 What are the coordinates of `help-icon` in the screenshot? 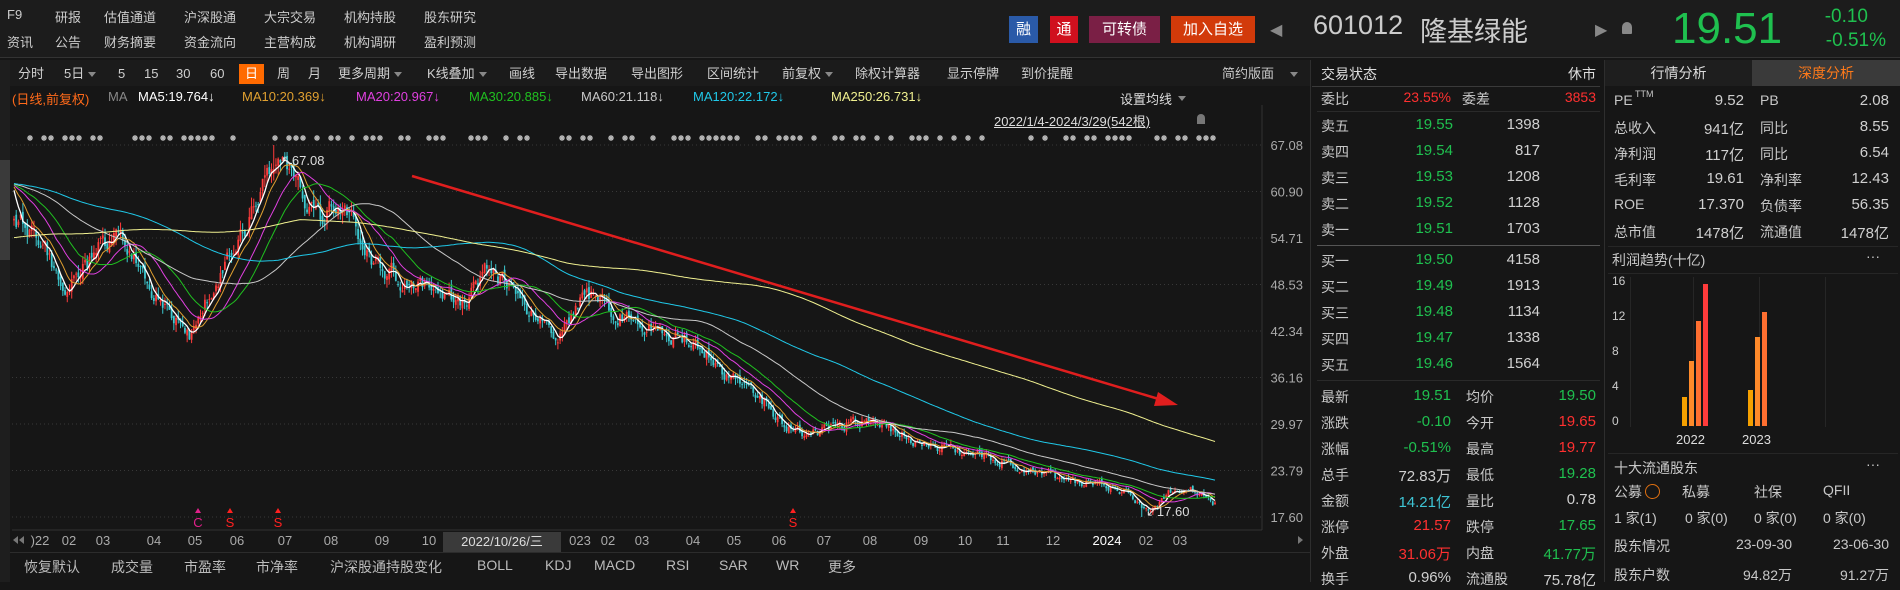 It's located at (1652, 491).